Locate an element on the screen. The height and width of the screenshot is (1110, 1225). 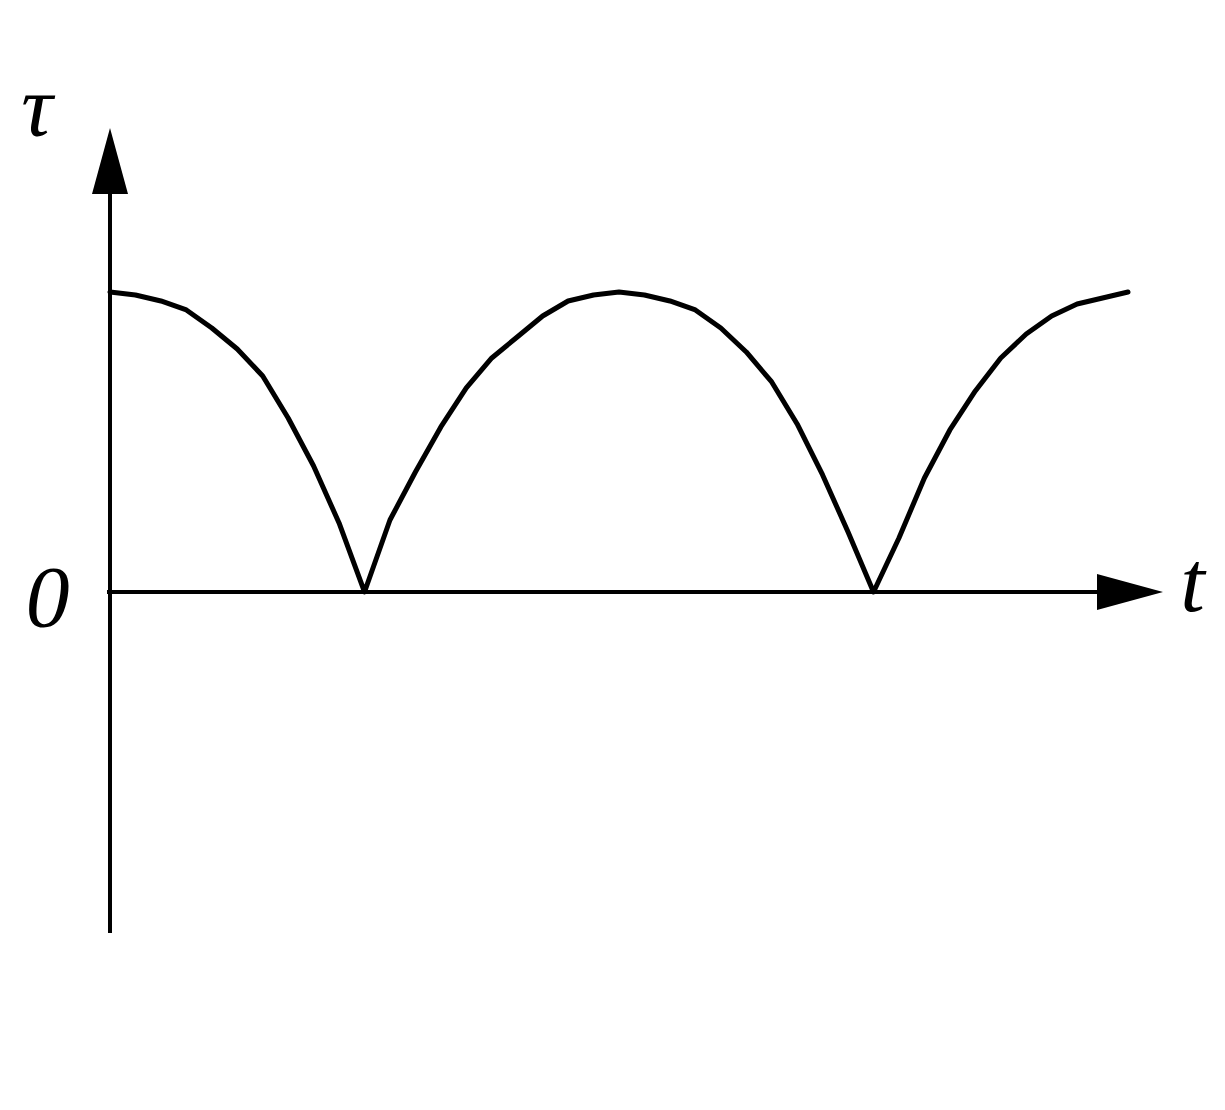
x-axis-title: t is located at coordinates (1195, 587).